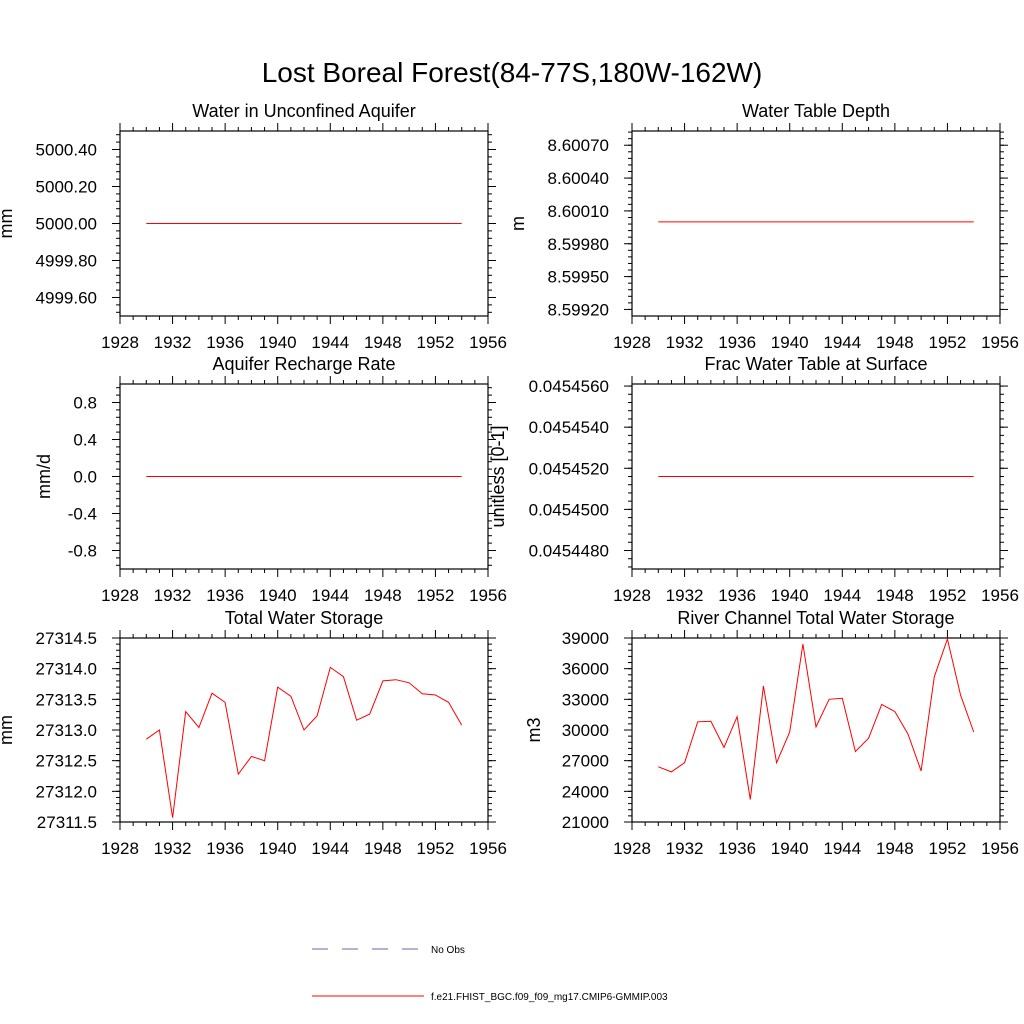 The image size is (1024, 1024). Describe the element at coordinates (585, 638) in the screenshot. I see `y-tick-label: 39000` at that location.